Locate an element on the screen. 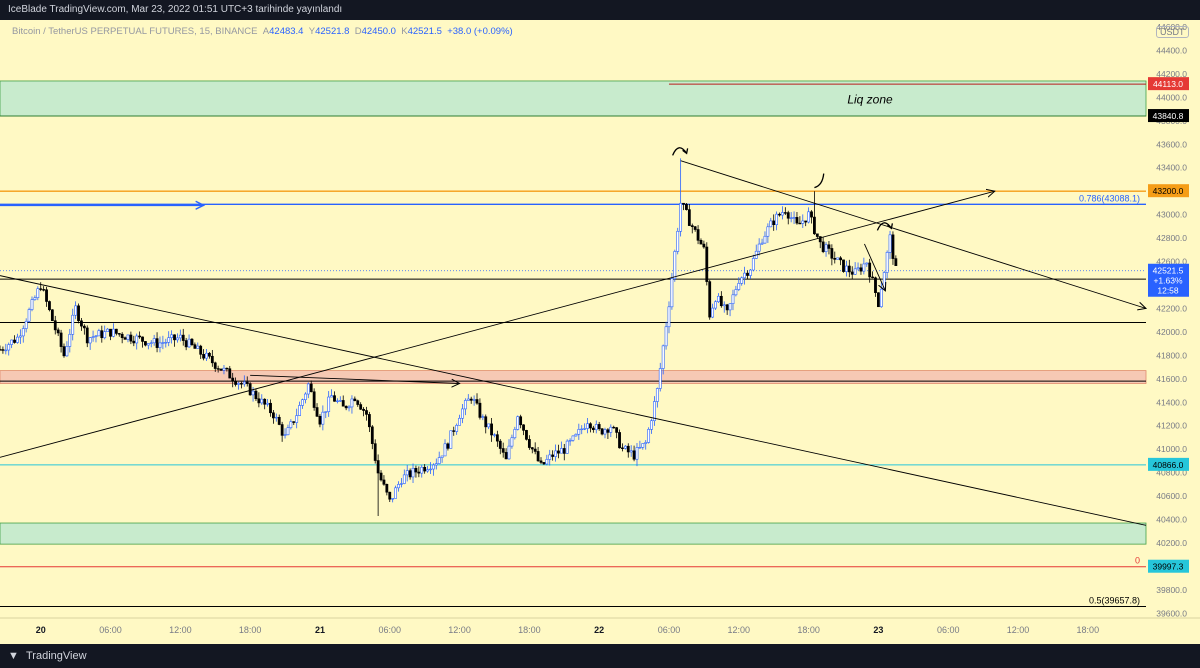 This screenshot has height=668, width=1200. tradingview-logo-icon: ▼ is located at coordinates (13, 656).